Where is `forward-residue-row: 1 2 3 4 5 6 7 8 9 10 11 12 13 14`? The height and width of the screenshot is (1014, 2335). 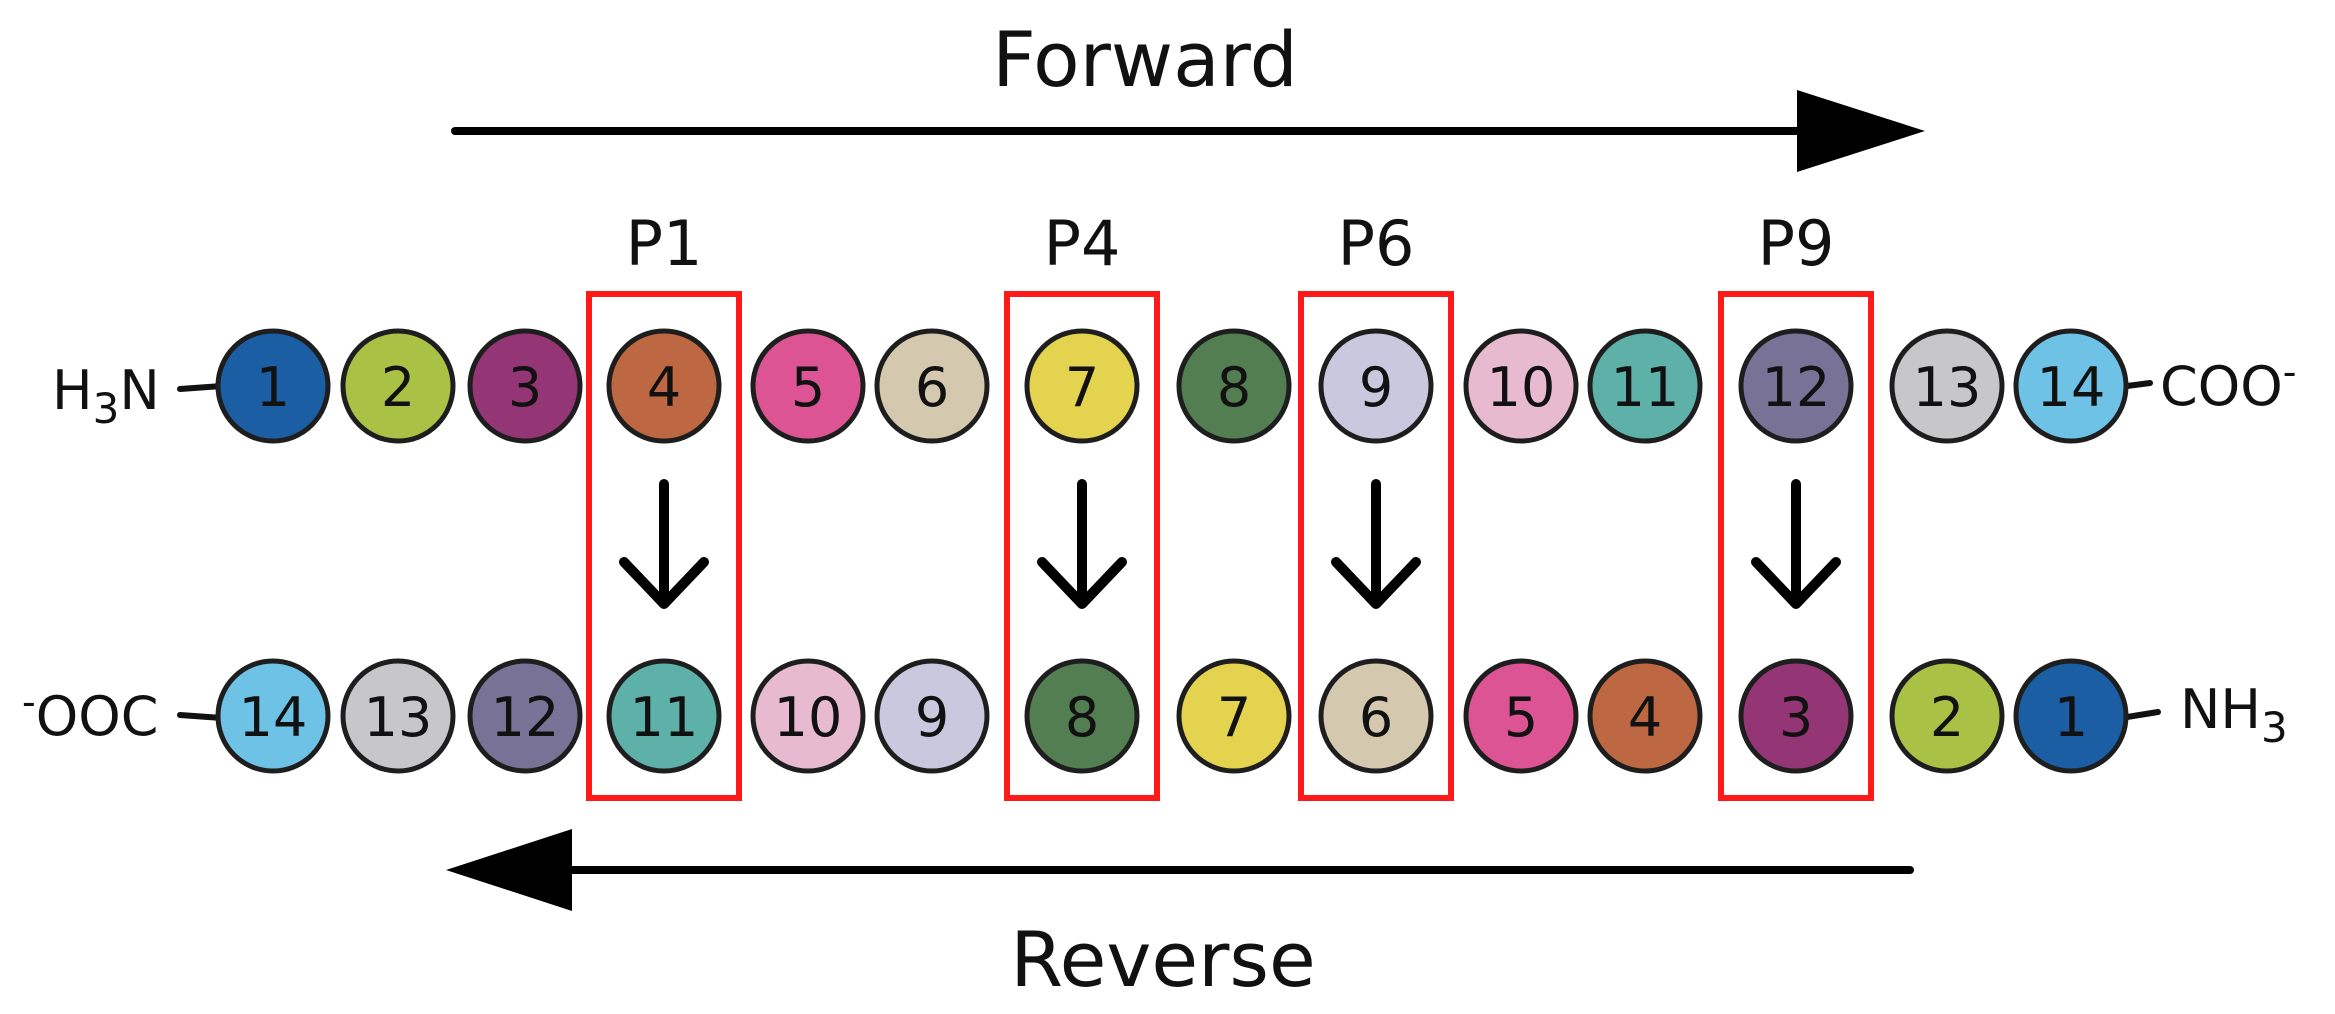
forward-residue-row: 1 2 3 4 5 6 7 8 9 10 11 12 13 14 is located at coordinates (1172, 386).